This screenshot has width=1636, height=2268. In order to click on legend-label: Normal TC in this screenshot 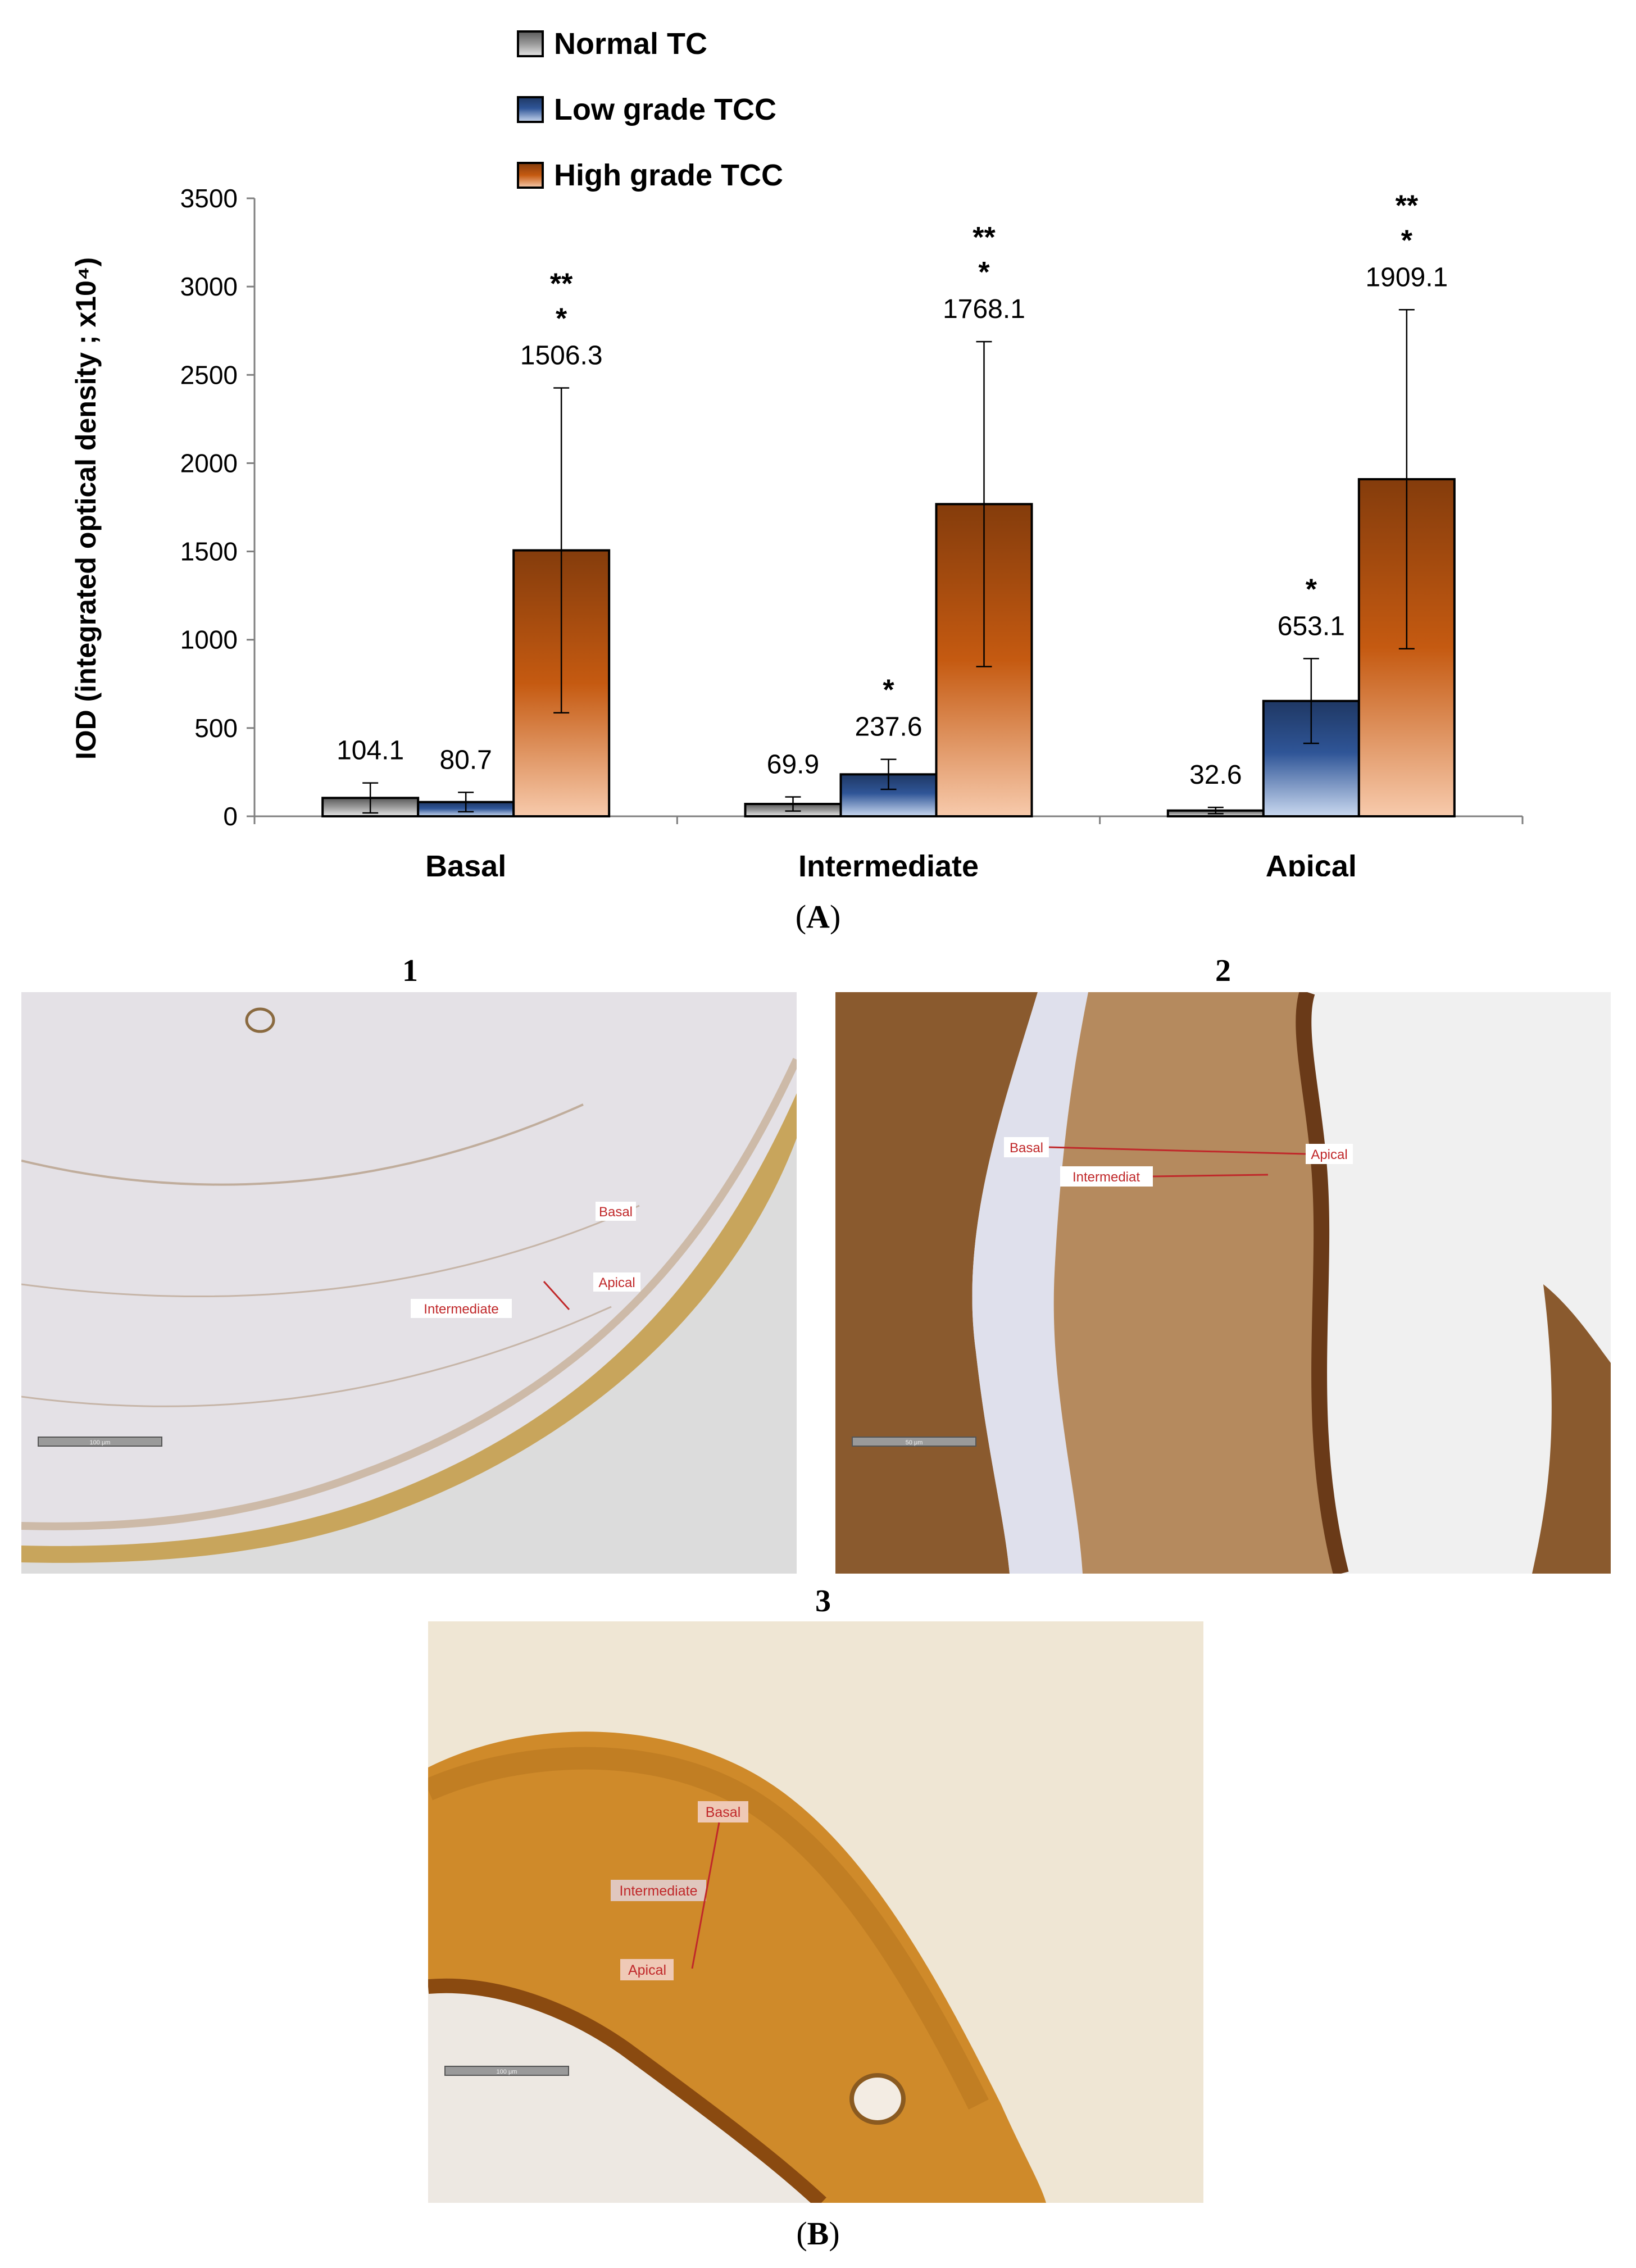, I will do `click(630, 44)`.